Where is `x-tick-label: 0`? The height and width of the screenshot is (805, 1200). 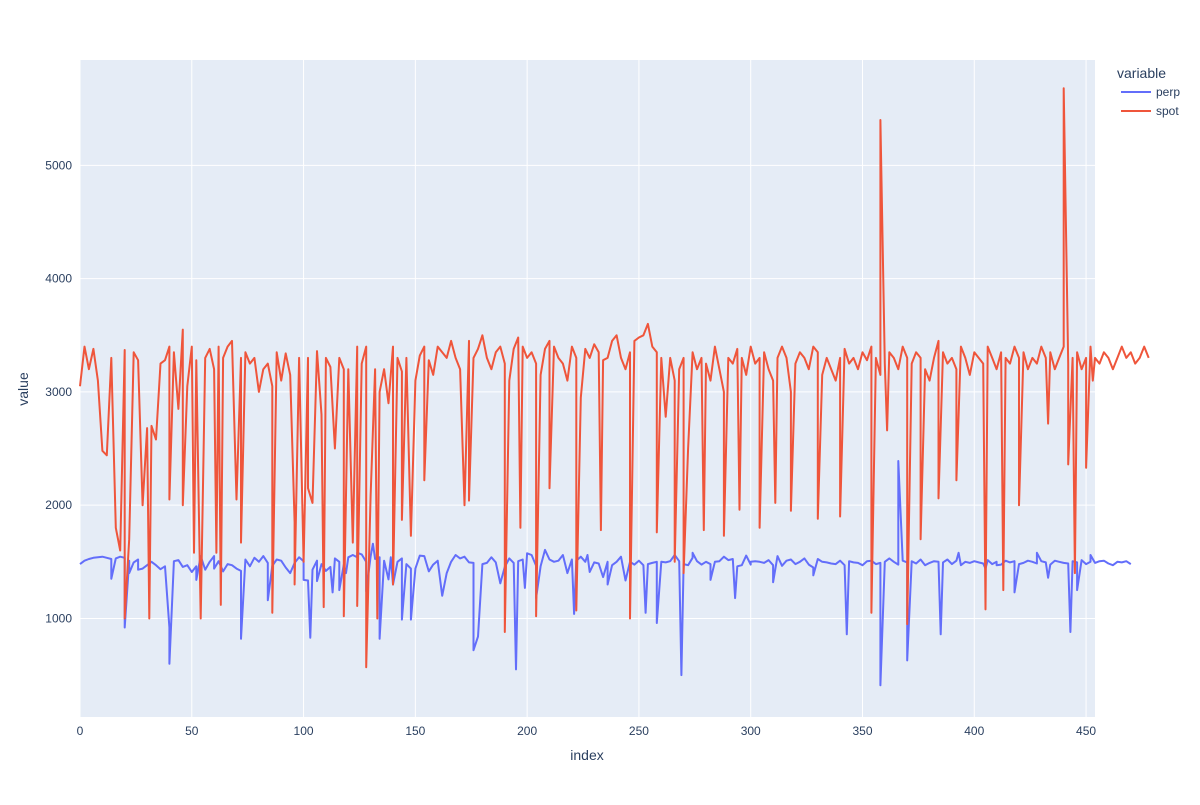
x-tick-label: 0 is located at coordinates (80, 731).